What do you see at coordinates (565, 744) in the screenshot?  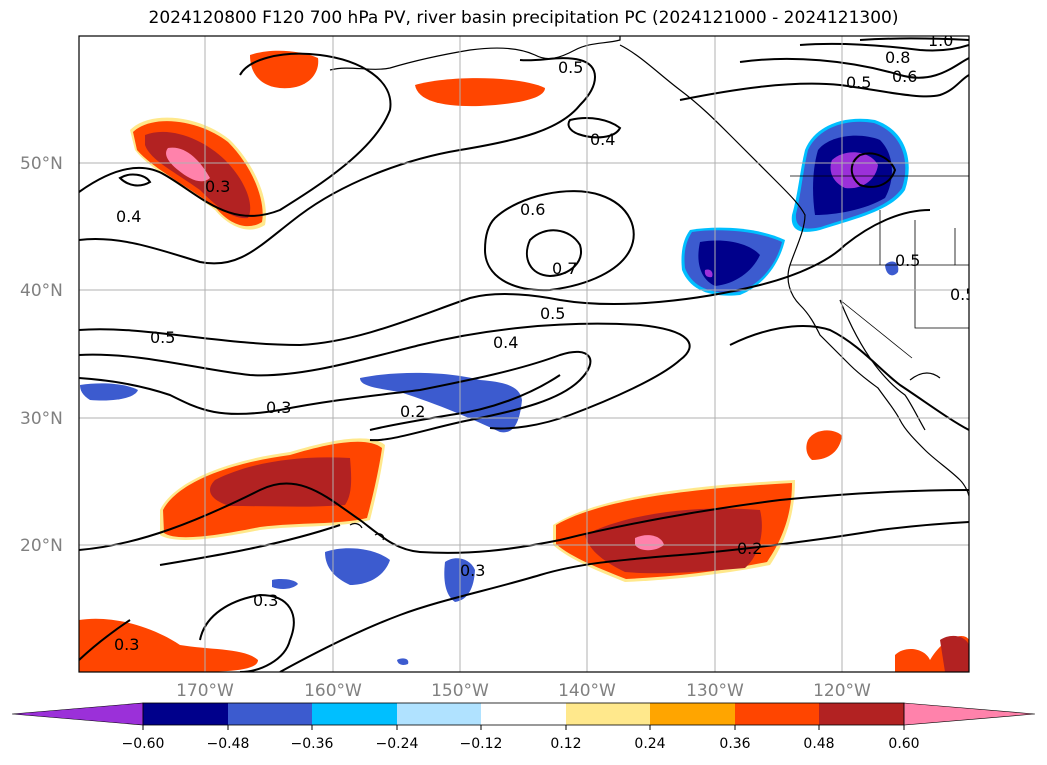 I see `colorbar-tick-label: 0.12` at bounding box center [565, 744].